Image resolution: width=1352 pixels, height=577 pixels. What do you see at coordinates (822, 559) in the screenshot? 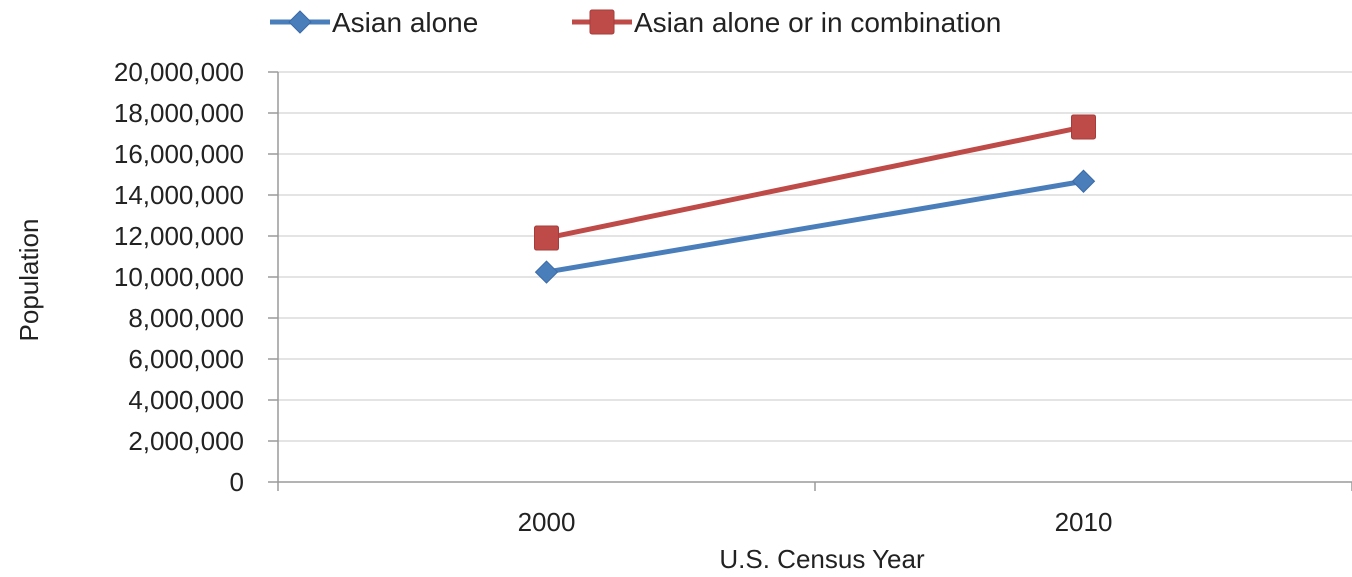
I see `x-axis-title: U.S. Census Year` at bounding box center [822, 559].